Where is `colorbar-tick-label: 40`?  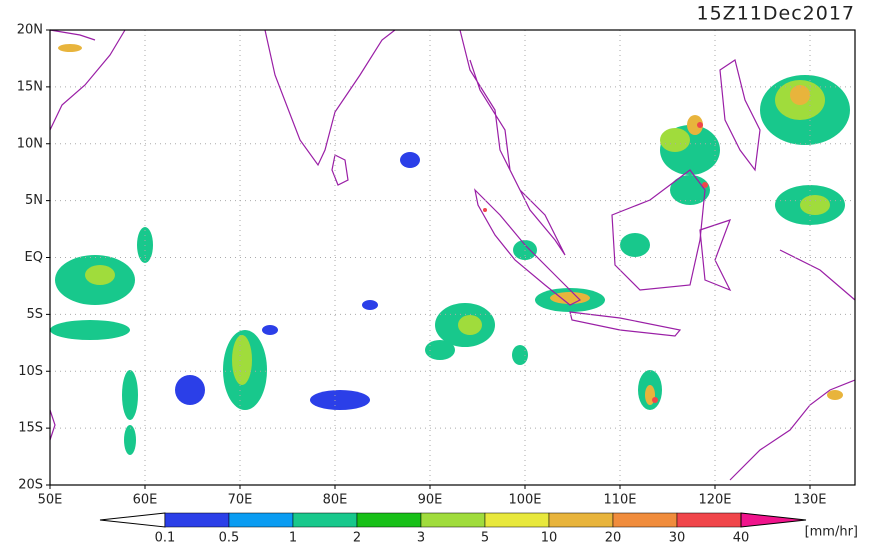
colorbar-tick-label: 40 is located at coordinates (741, 537).